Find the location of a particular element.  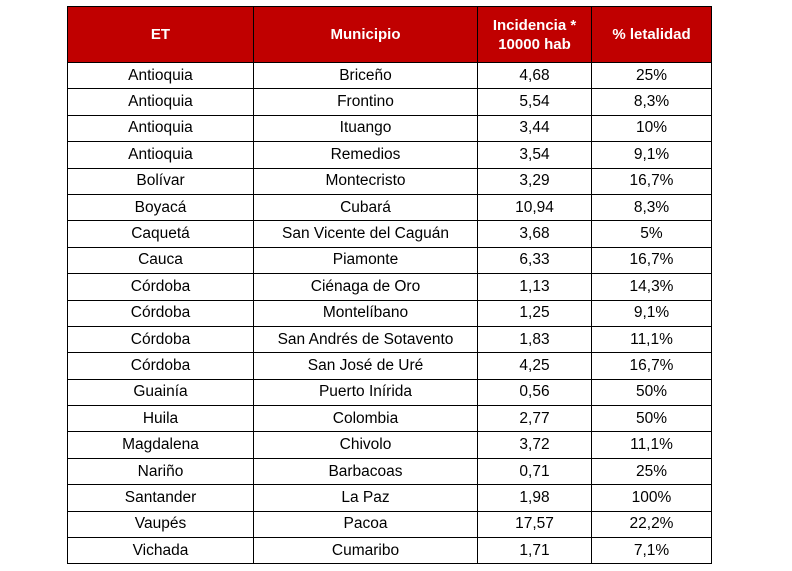

cell-letalidad: 14,3% is located at coordinates (651, 287).